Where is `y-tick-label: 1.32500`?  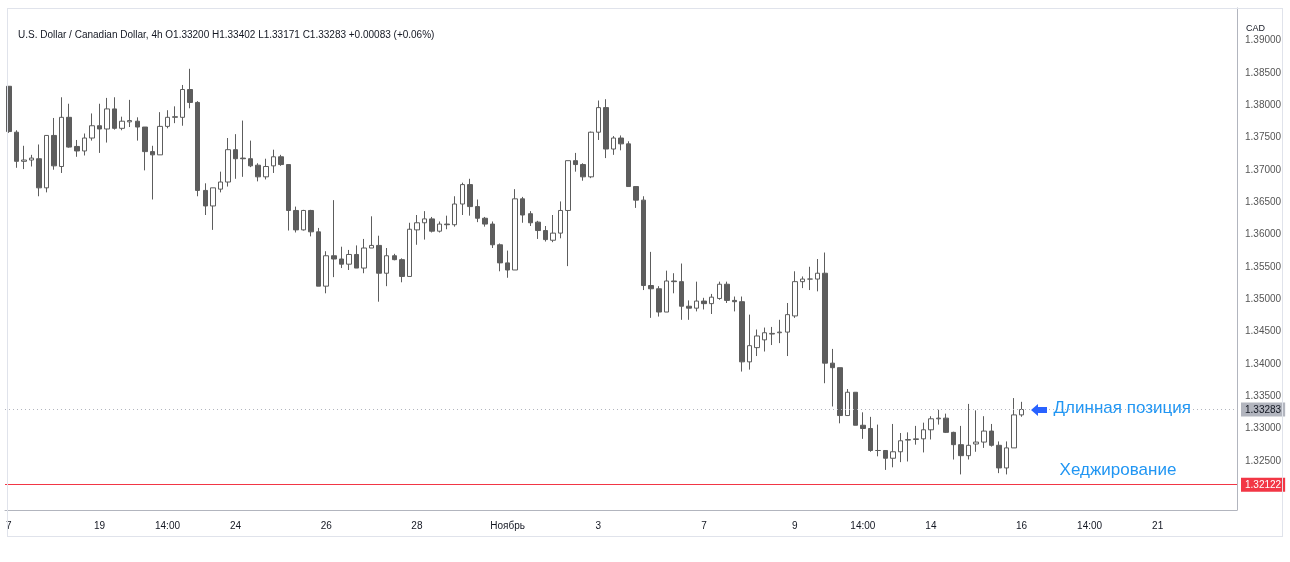
y-tick-label: 1.32500 is located at coordinates (1263, 460).